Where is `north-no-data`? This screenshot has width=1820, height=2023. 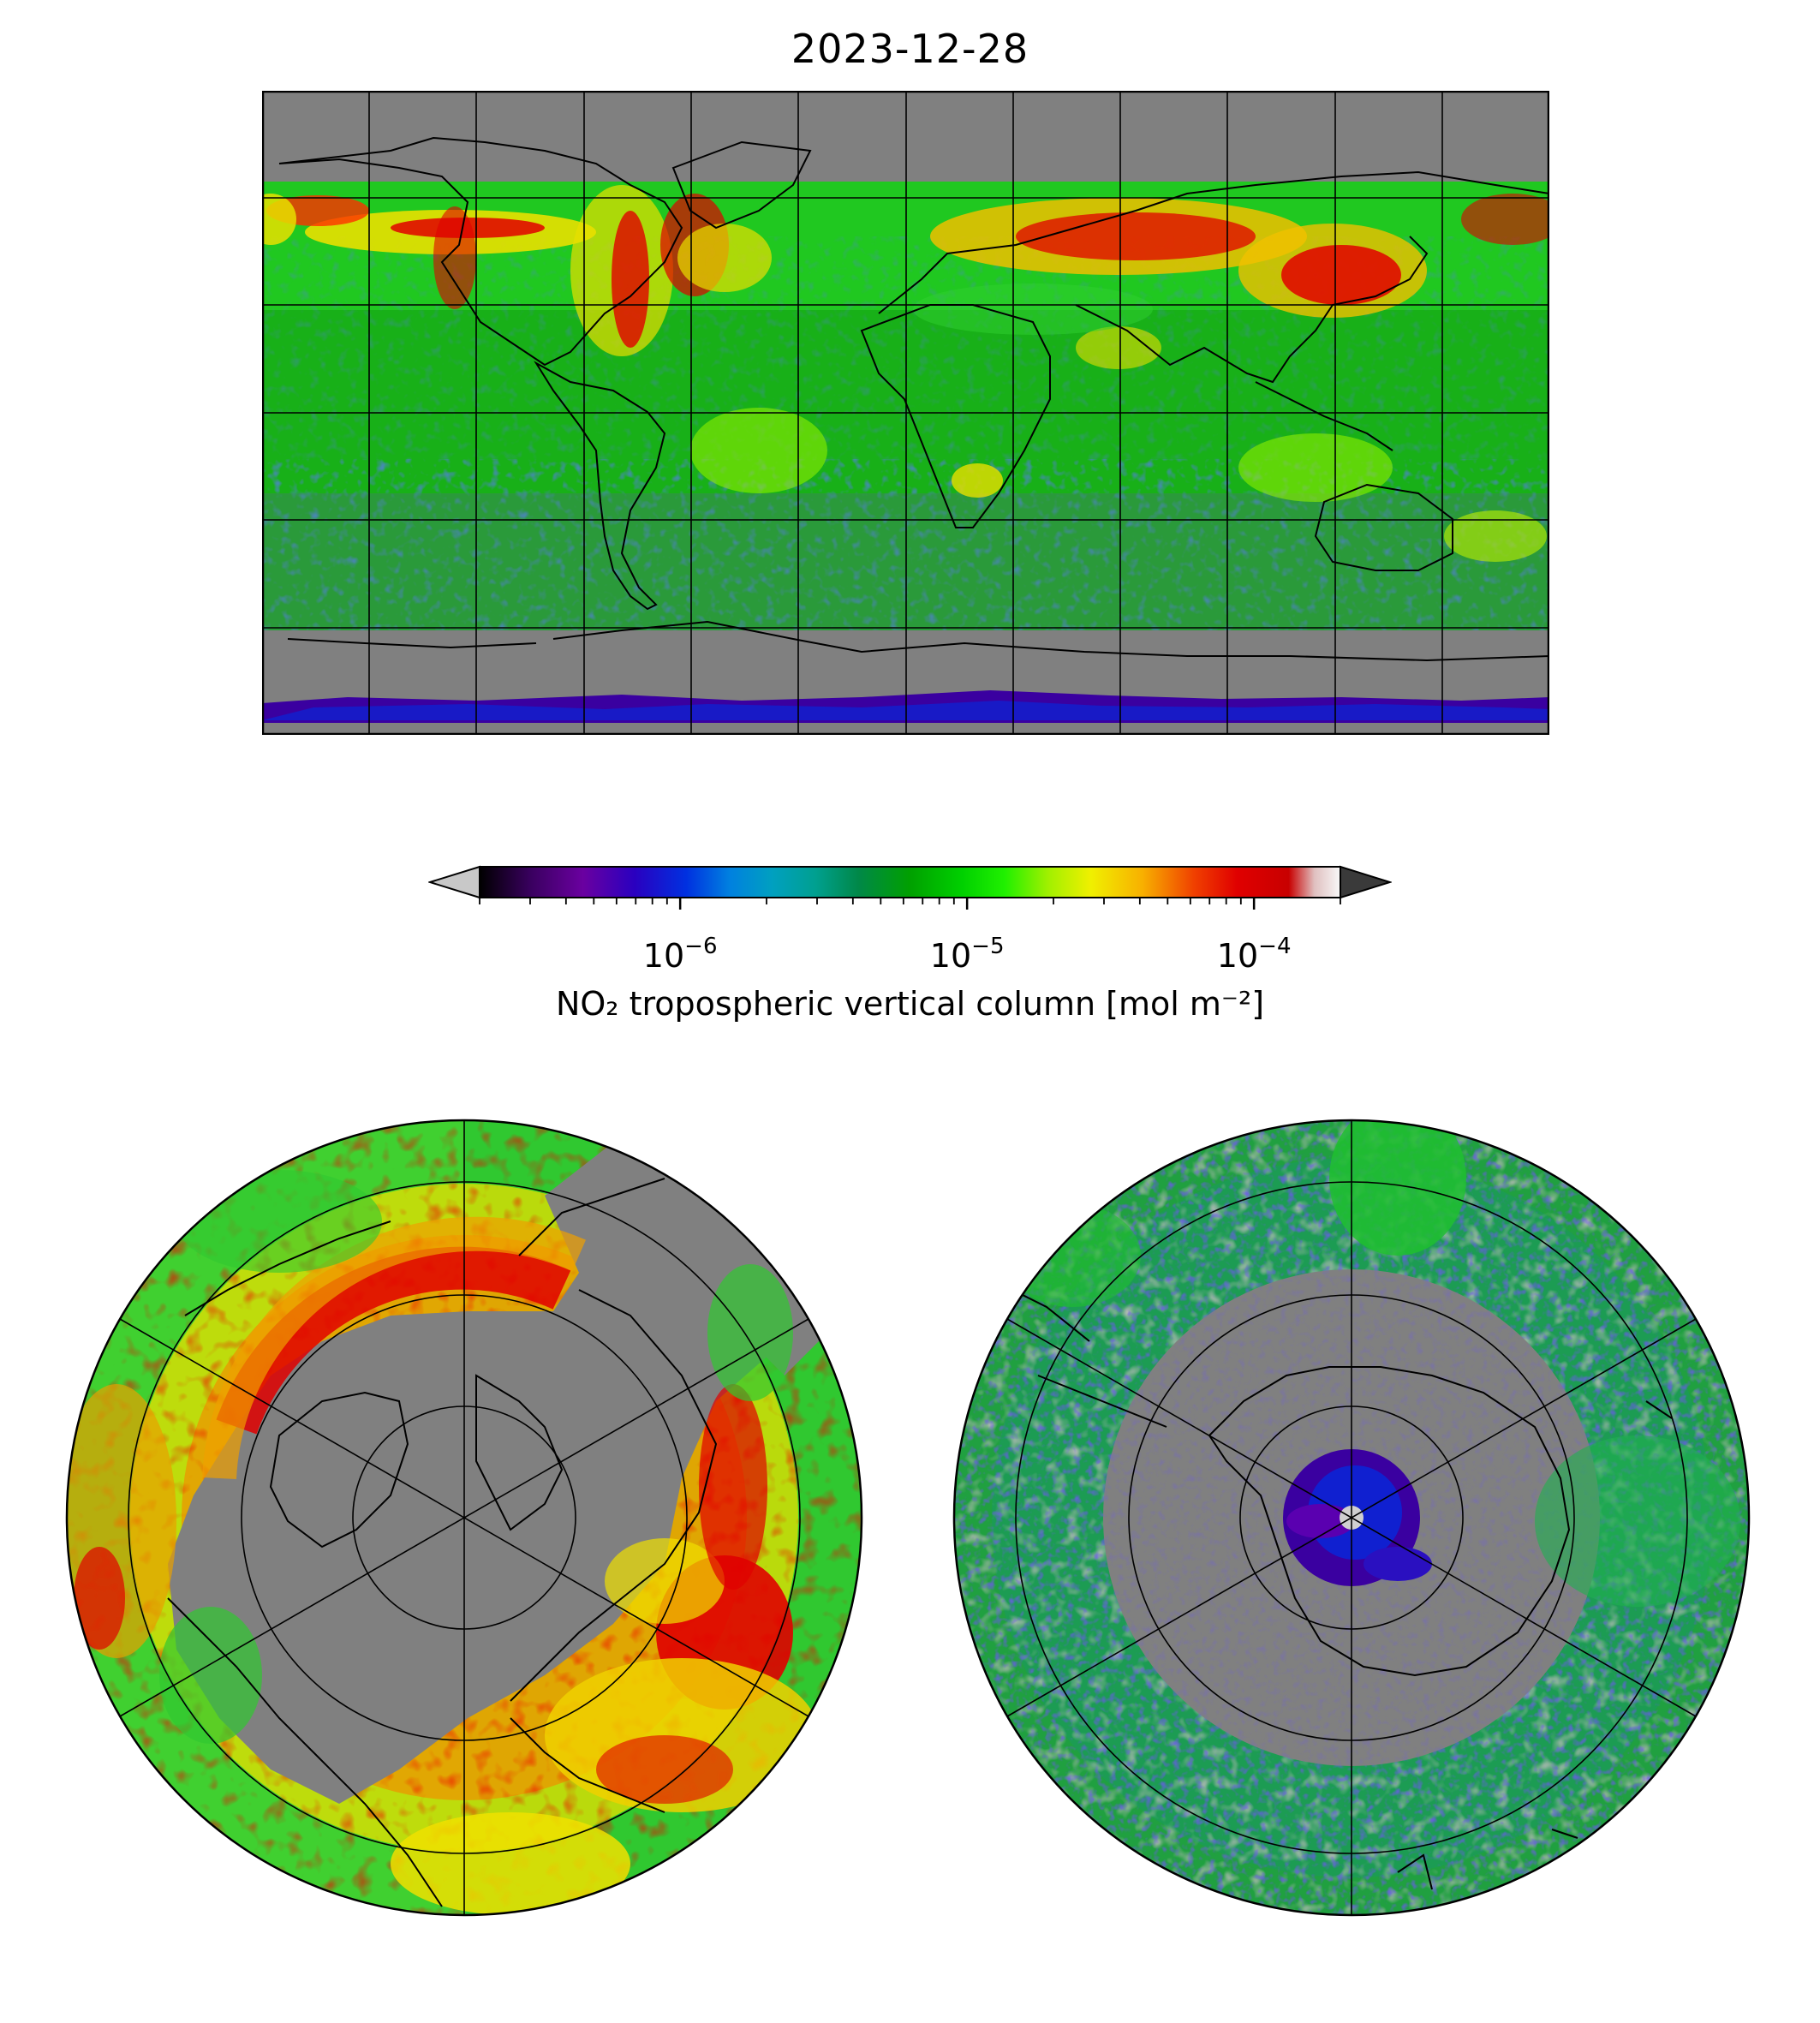 north-no-data is located at coordinates (476, 1491).